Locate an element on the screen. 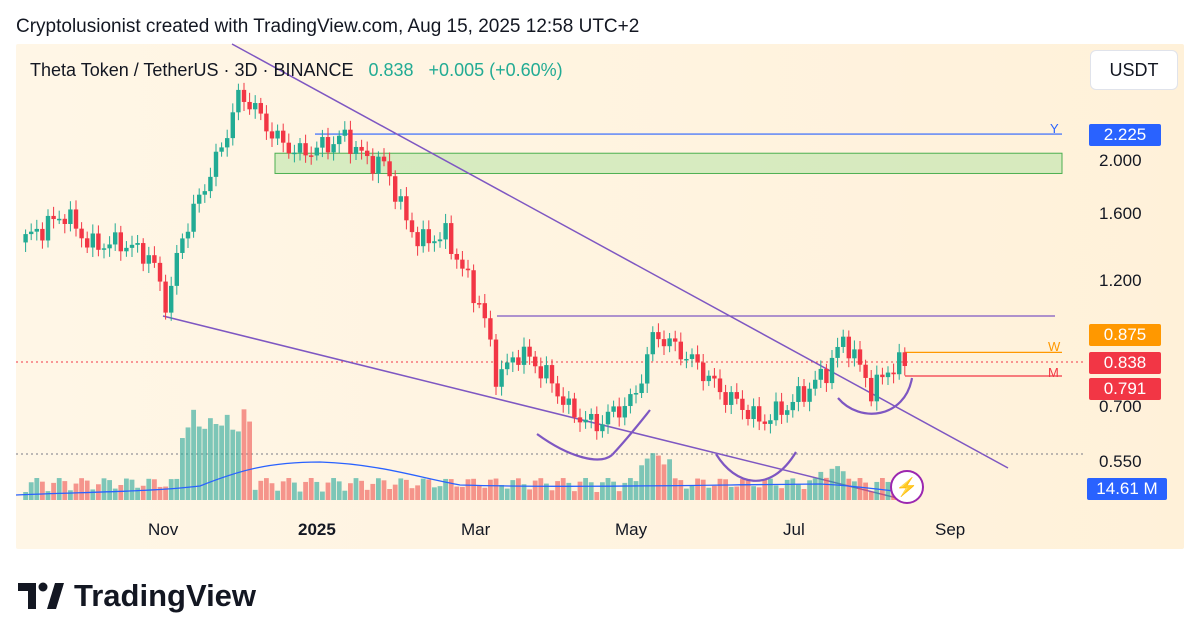 The width and height of the screenshot is (1200, 642). lightning-icon: ⚡ is located at coordinates (907, 487).